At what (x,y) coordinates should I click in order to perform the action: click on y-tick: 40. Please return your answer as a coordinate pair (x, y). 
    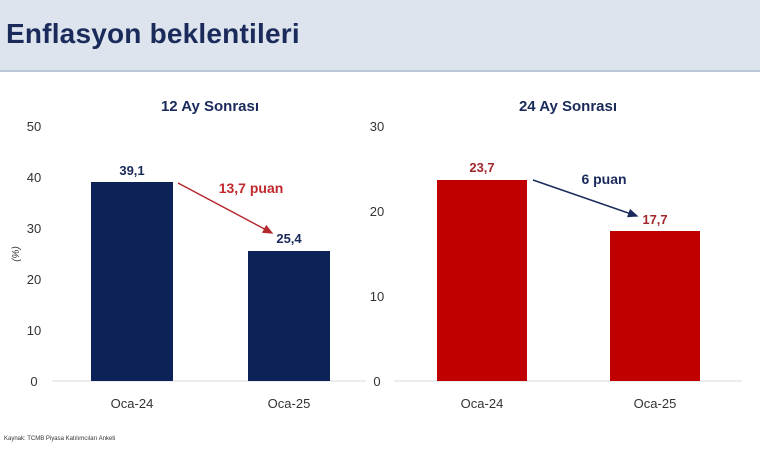
    Looking at the image, I should click on (34, 177).